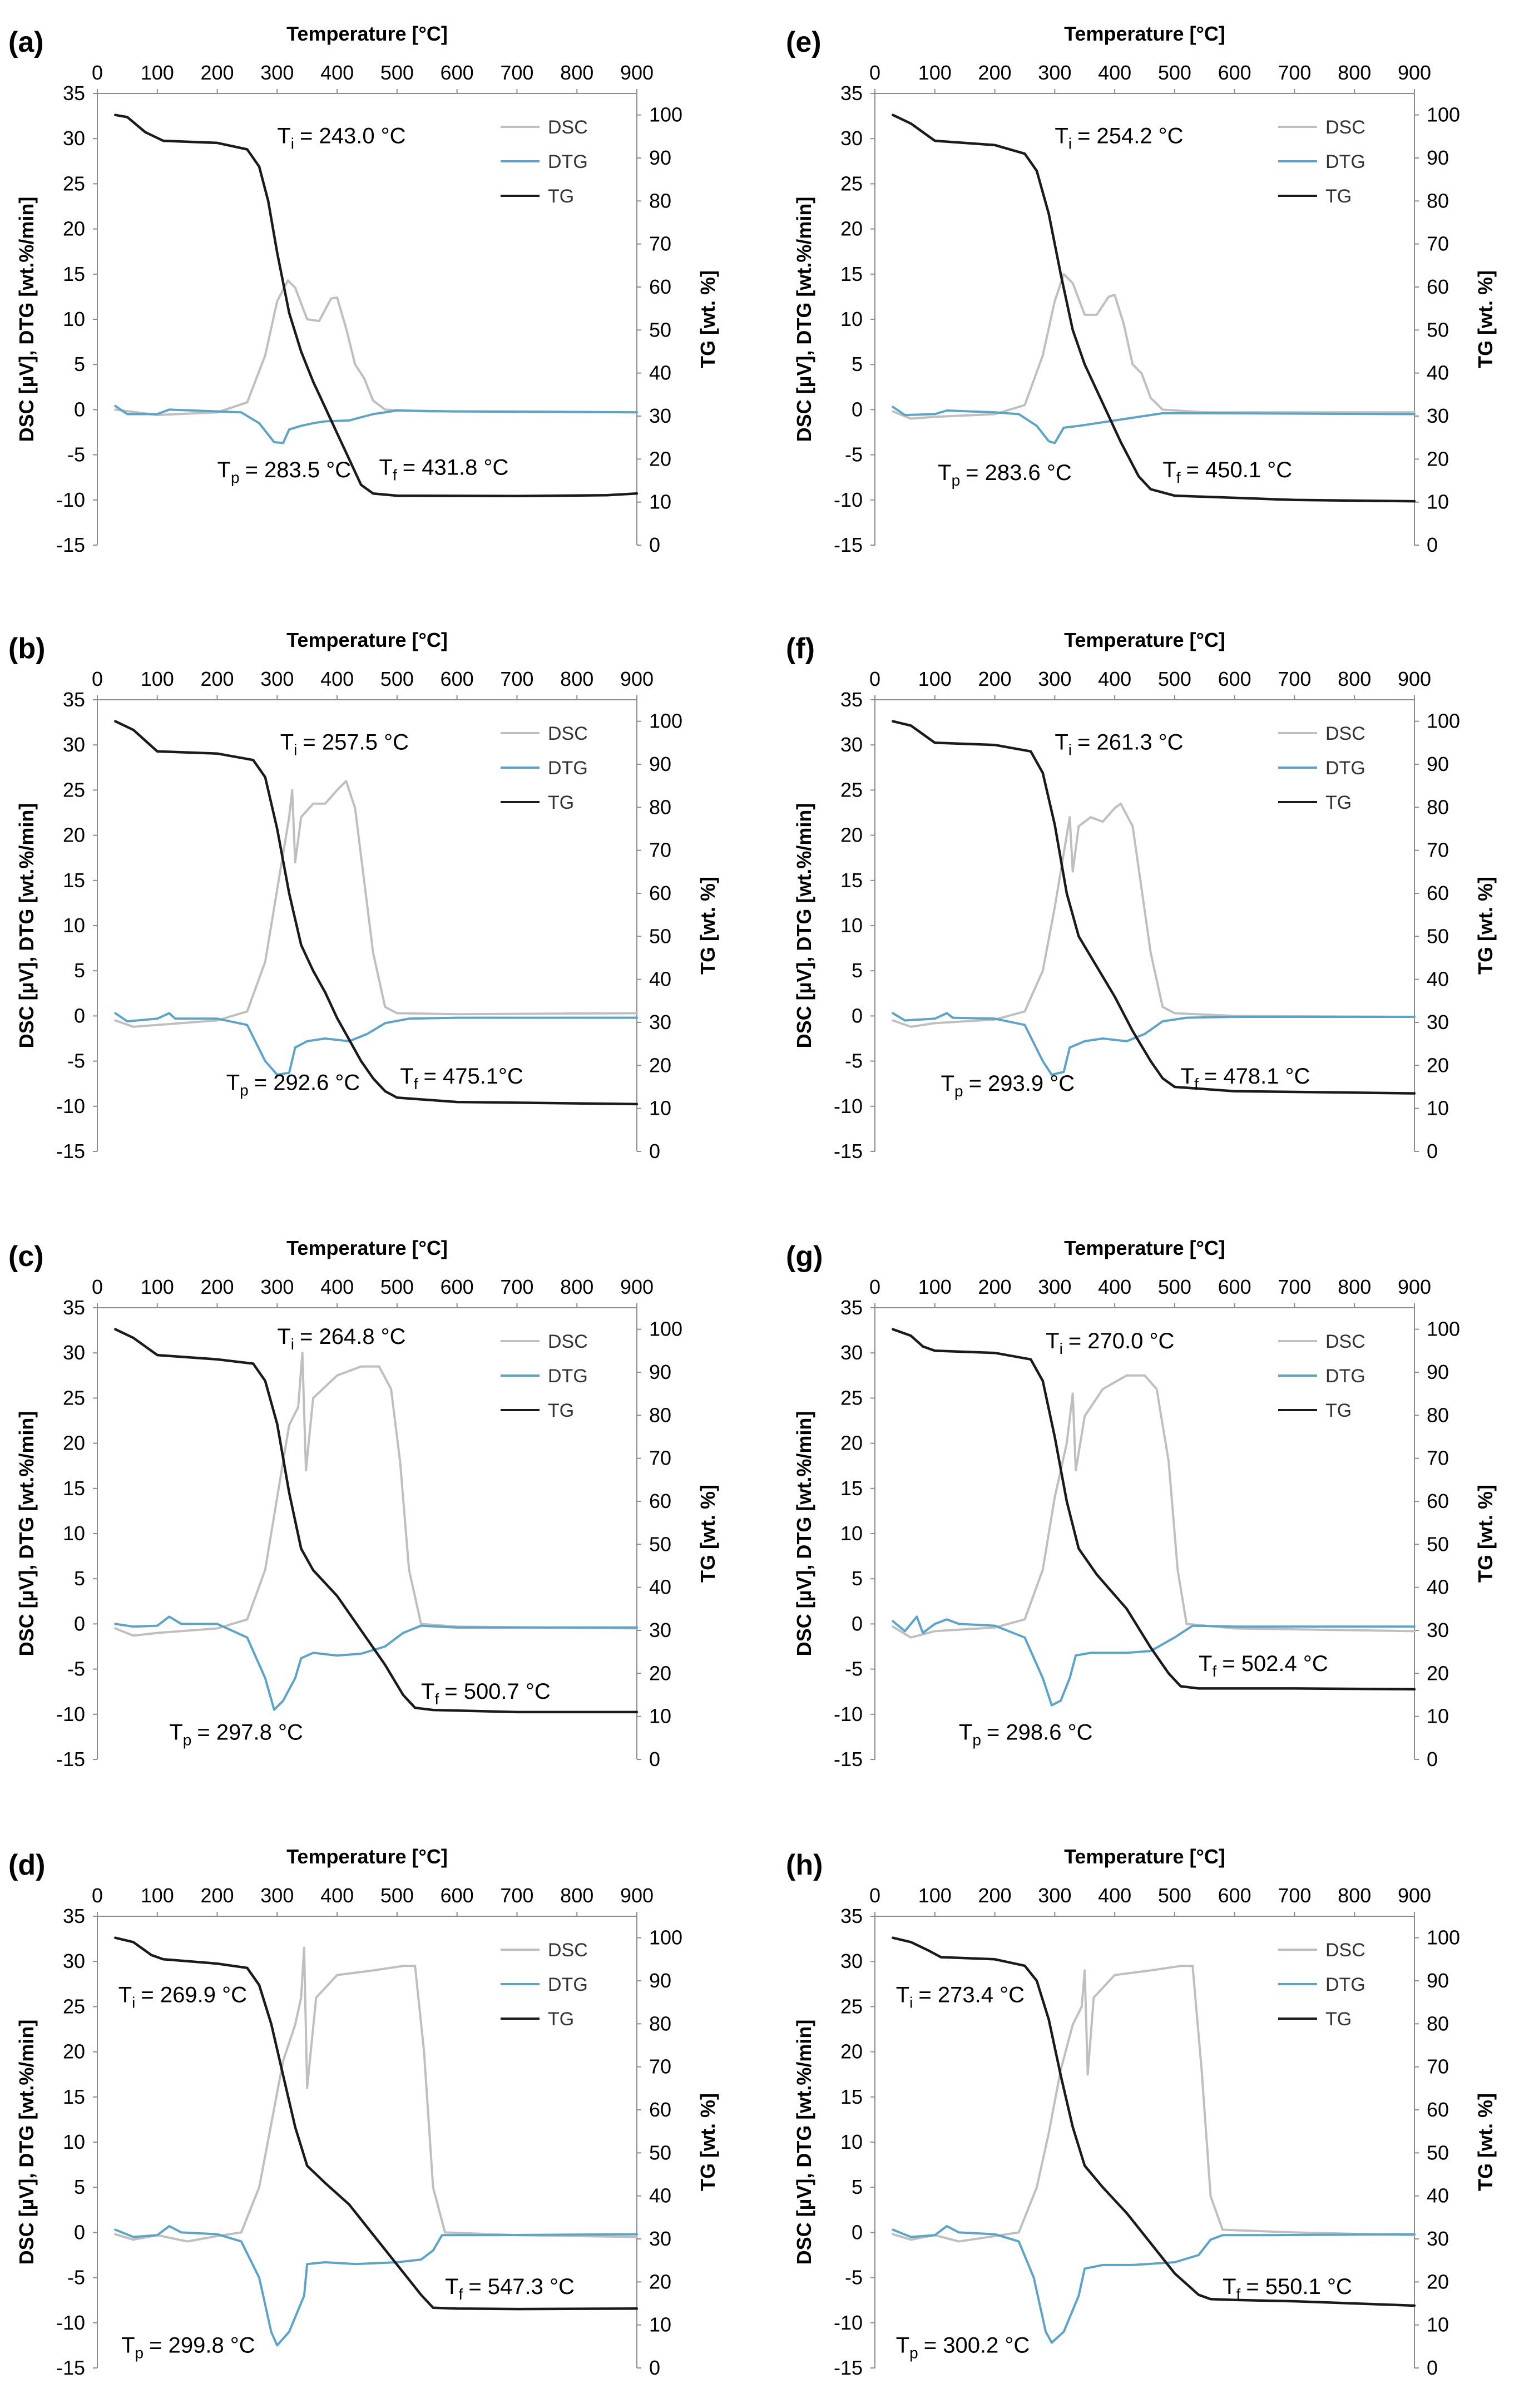  I want to click on y-tick-label: 15, so click(74, 1489).